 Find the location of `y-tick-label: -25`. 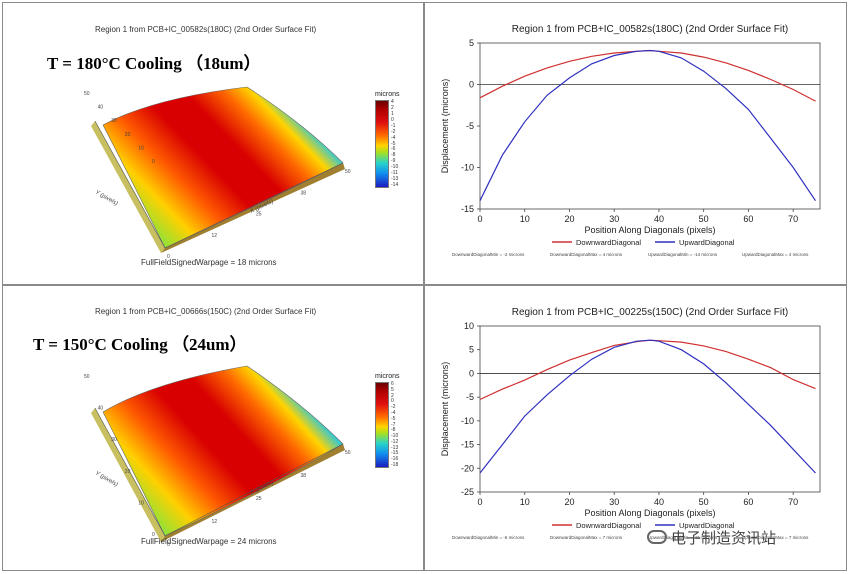

y-tick-label: -25 is located at coordinates (467, 492).